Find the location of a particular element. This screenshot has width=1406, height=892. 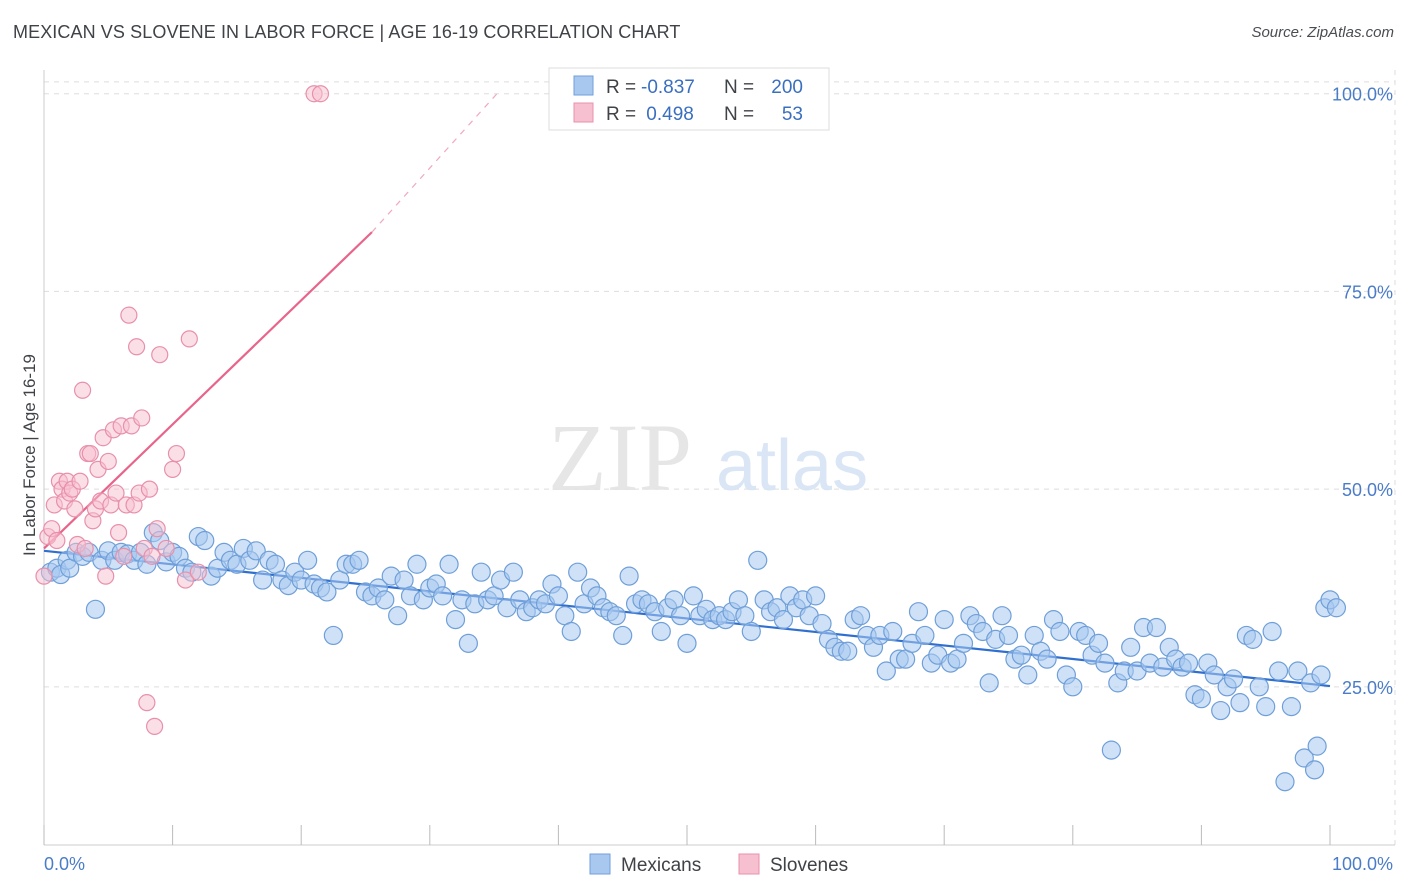

bottom-legend-swatch-slovenes is located at coordinates (749, 864).